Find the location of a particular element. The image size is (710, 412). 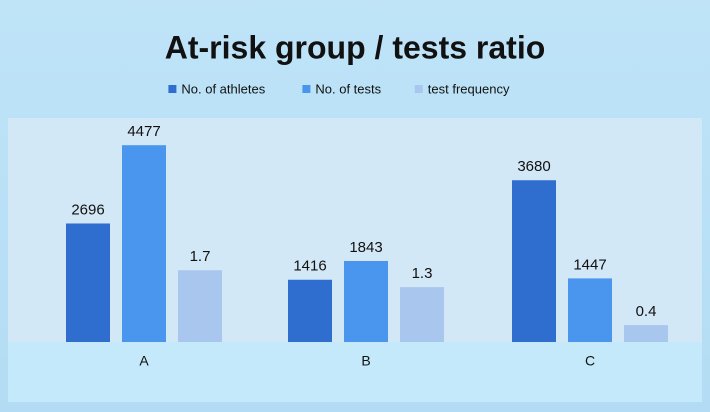

data-label: 2696 is located at coordinates (87, 209).